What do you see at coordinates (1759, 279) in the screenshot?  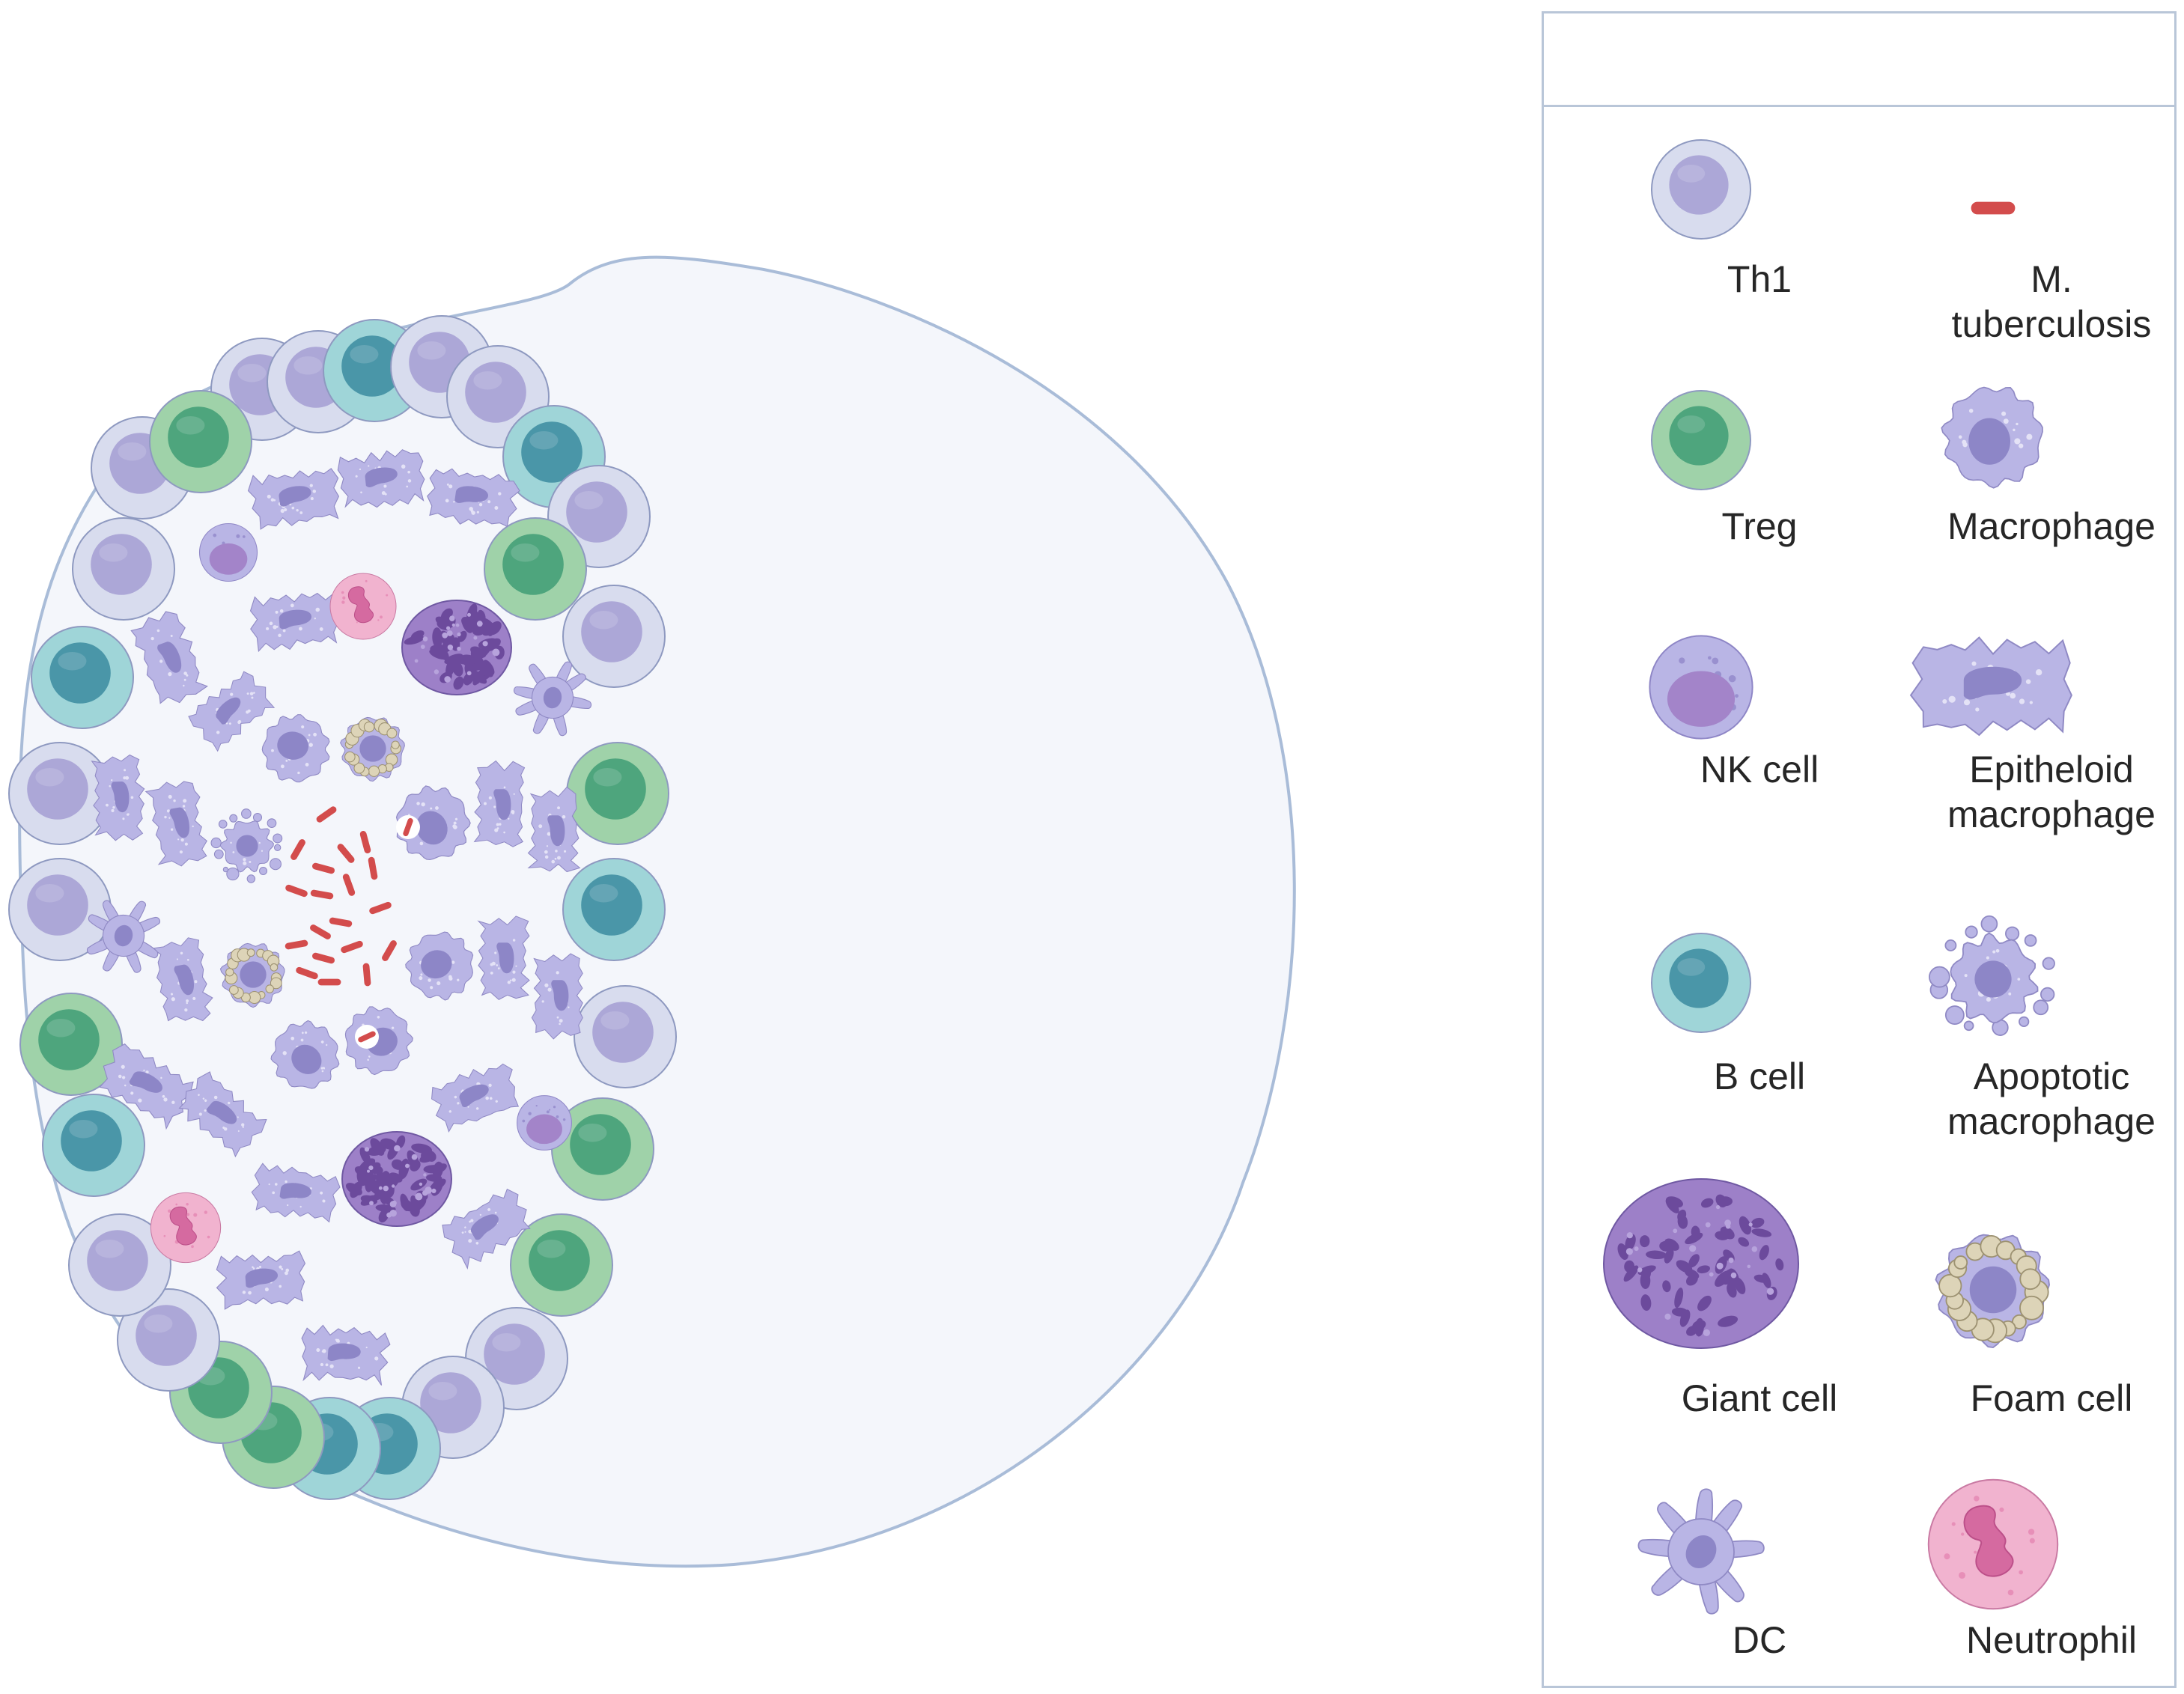 I see `legend-label-th1: Th1` at bounding box center [1759, 279].